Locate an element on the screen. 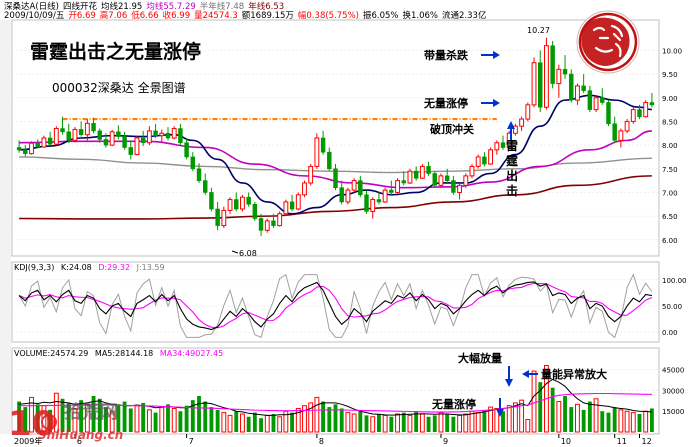 This screenshot has height=447, width=690. high-price-label: 10.27 is located at coordinates (538, 30).